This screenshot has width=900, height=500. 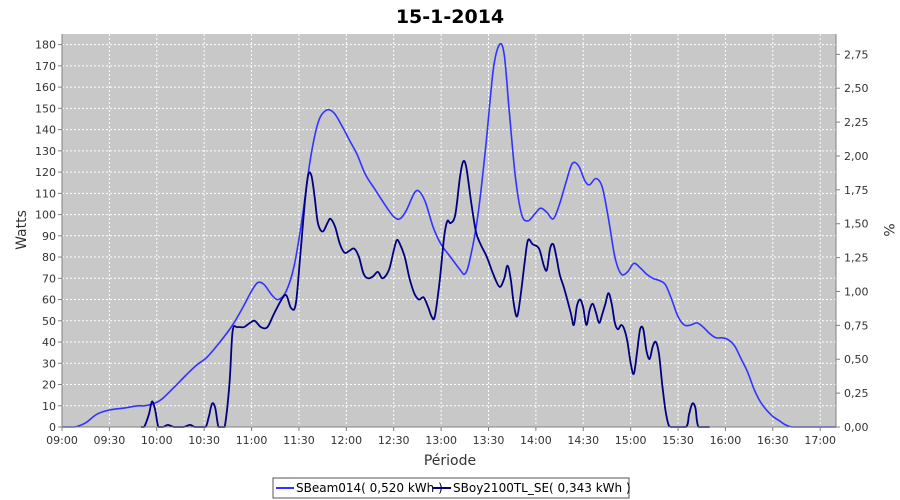 I want to click on chart-title: 15-1-2014, so click(x=450, y=17).